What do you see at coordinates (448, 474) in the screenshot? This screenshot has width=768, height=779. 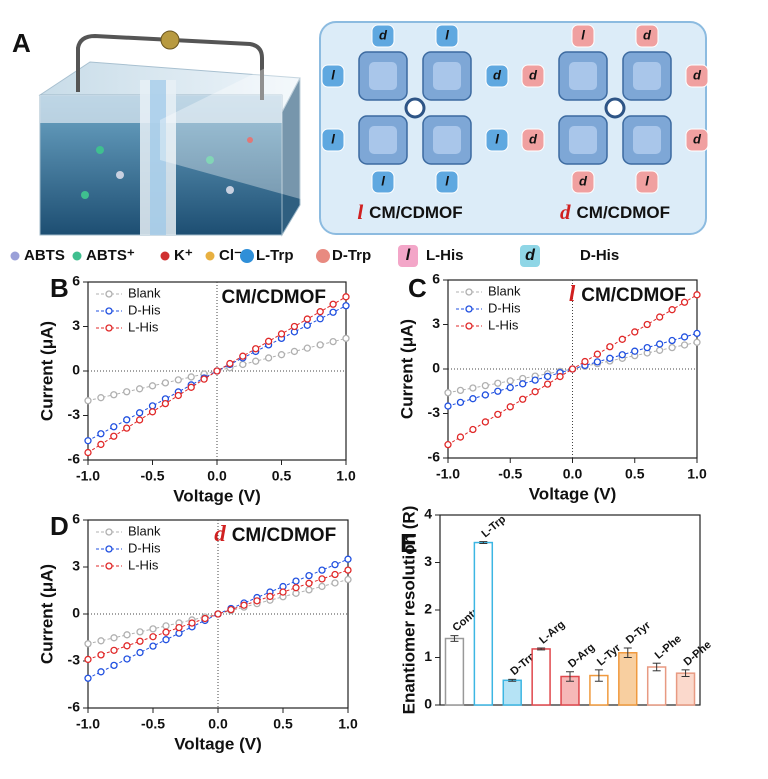 I see `x-tick-label: -1.0` at bounding box center [448, 474].